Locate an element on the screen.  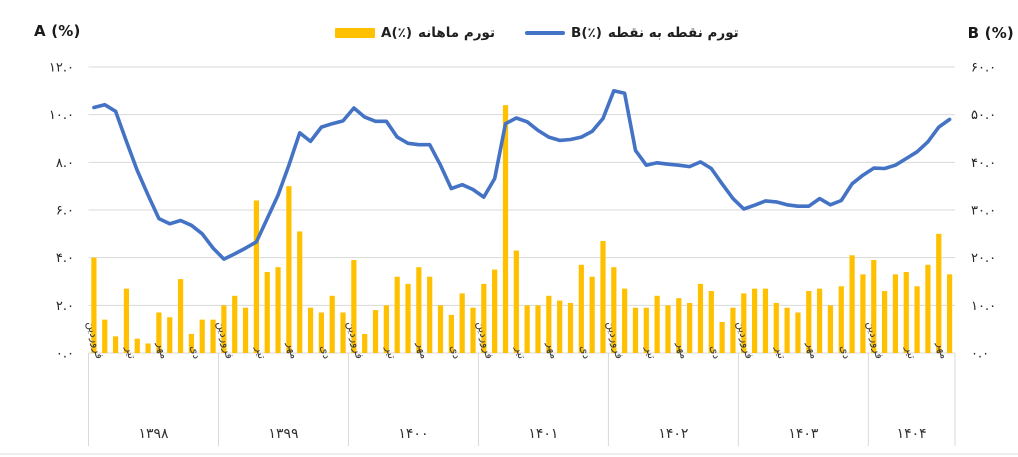
left-axis-tick-label: ۱۰.۰ is located at coordinates (61, 115).